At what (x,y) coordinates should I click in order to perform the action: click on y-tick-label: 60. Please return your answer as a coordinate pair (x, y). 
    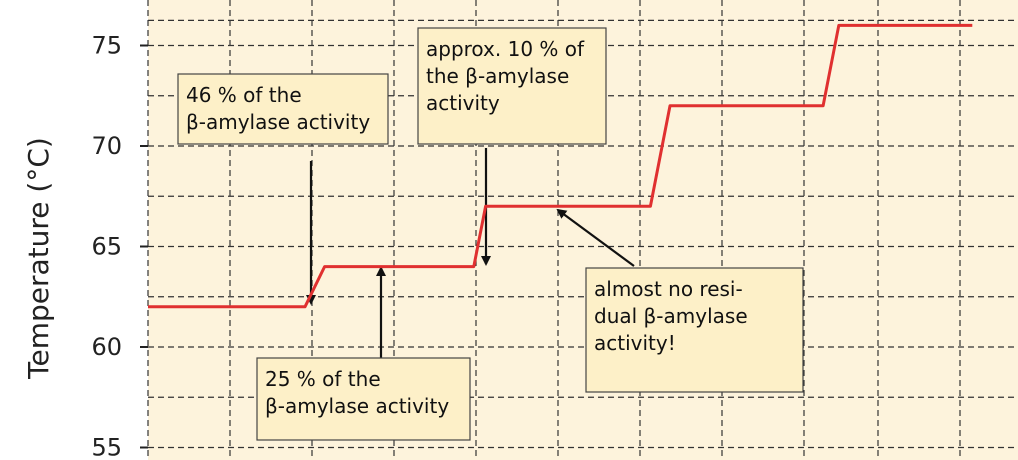
    Looking at the image, I should click on (106, 347).